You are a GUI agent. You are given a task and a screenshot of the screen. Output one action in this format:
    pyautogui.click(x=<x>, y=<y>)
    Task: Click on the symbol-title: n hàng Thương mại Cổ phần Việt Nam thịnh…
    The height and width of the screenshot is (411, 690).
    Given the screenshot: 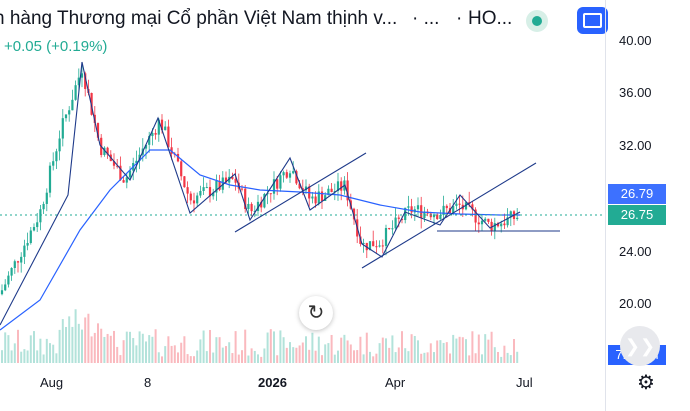 What is the action you would take?
    pyautogui.click(x=199, y=18)
    